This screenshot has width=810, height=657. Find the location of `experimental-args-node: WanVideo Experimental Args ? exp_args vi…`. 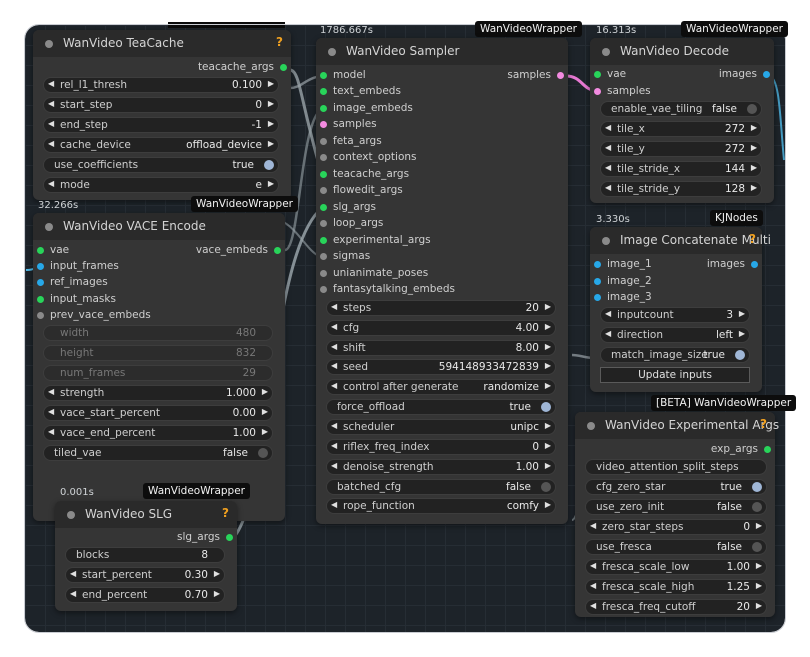

experimental-args-node: WanVideo Experimental Args ? exp_args vi… is located at coordinates (677, 514).